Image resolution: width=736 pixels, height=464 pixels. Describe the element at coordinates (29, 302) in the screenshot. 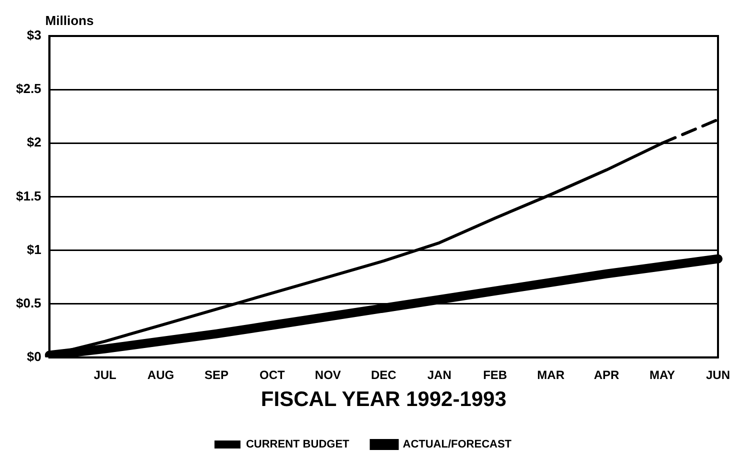

I see `y-tick-label: $0.5` at that location.